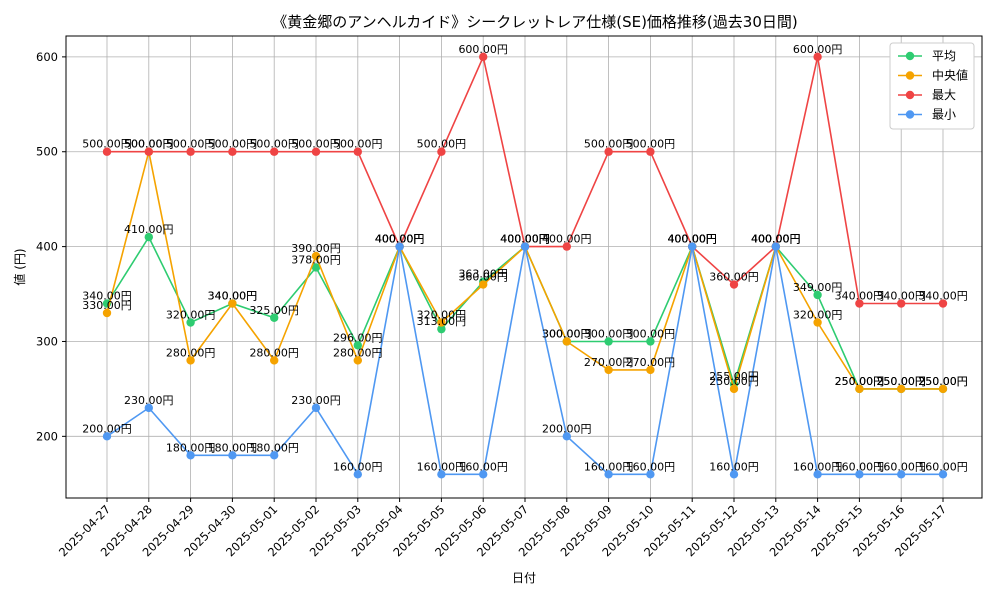 The image size is (1000, 600). I want to click on y-tick-label: 500, so click(47, 152).